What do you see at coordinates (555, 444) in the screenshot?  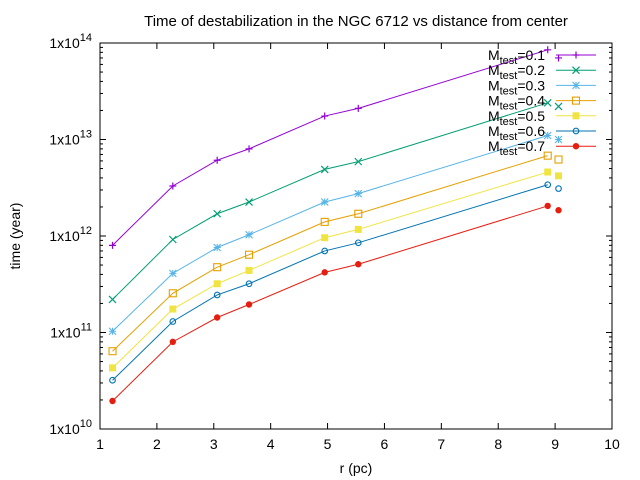 I see `x-tick-label: 9` at bounding box center [555, 444].